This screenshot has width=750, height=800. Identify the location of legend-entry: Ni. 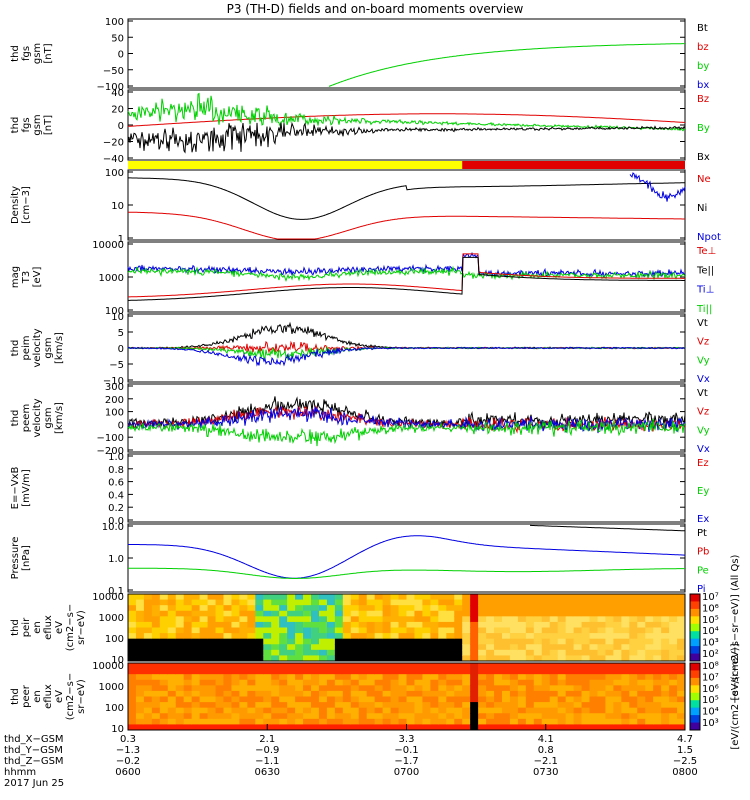
(702, 208).